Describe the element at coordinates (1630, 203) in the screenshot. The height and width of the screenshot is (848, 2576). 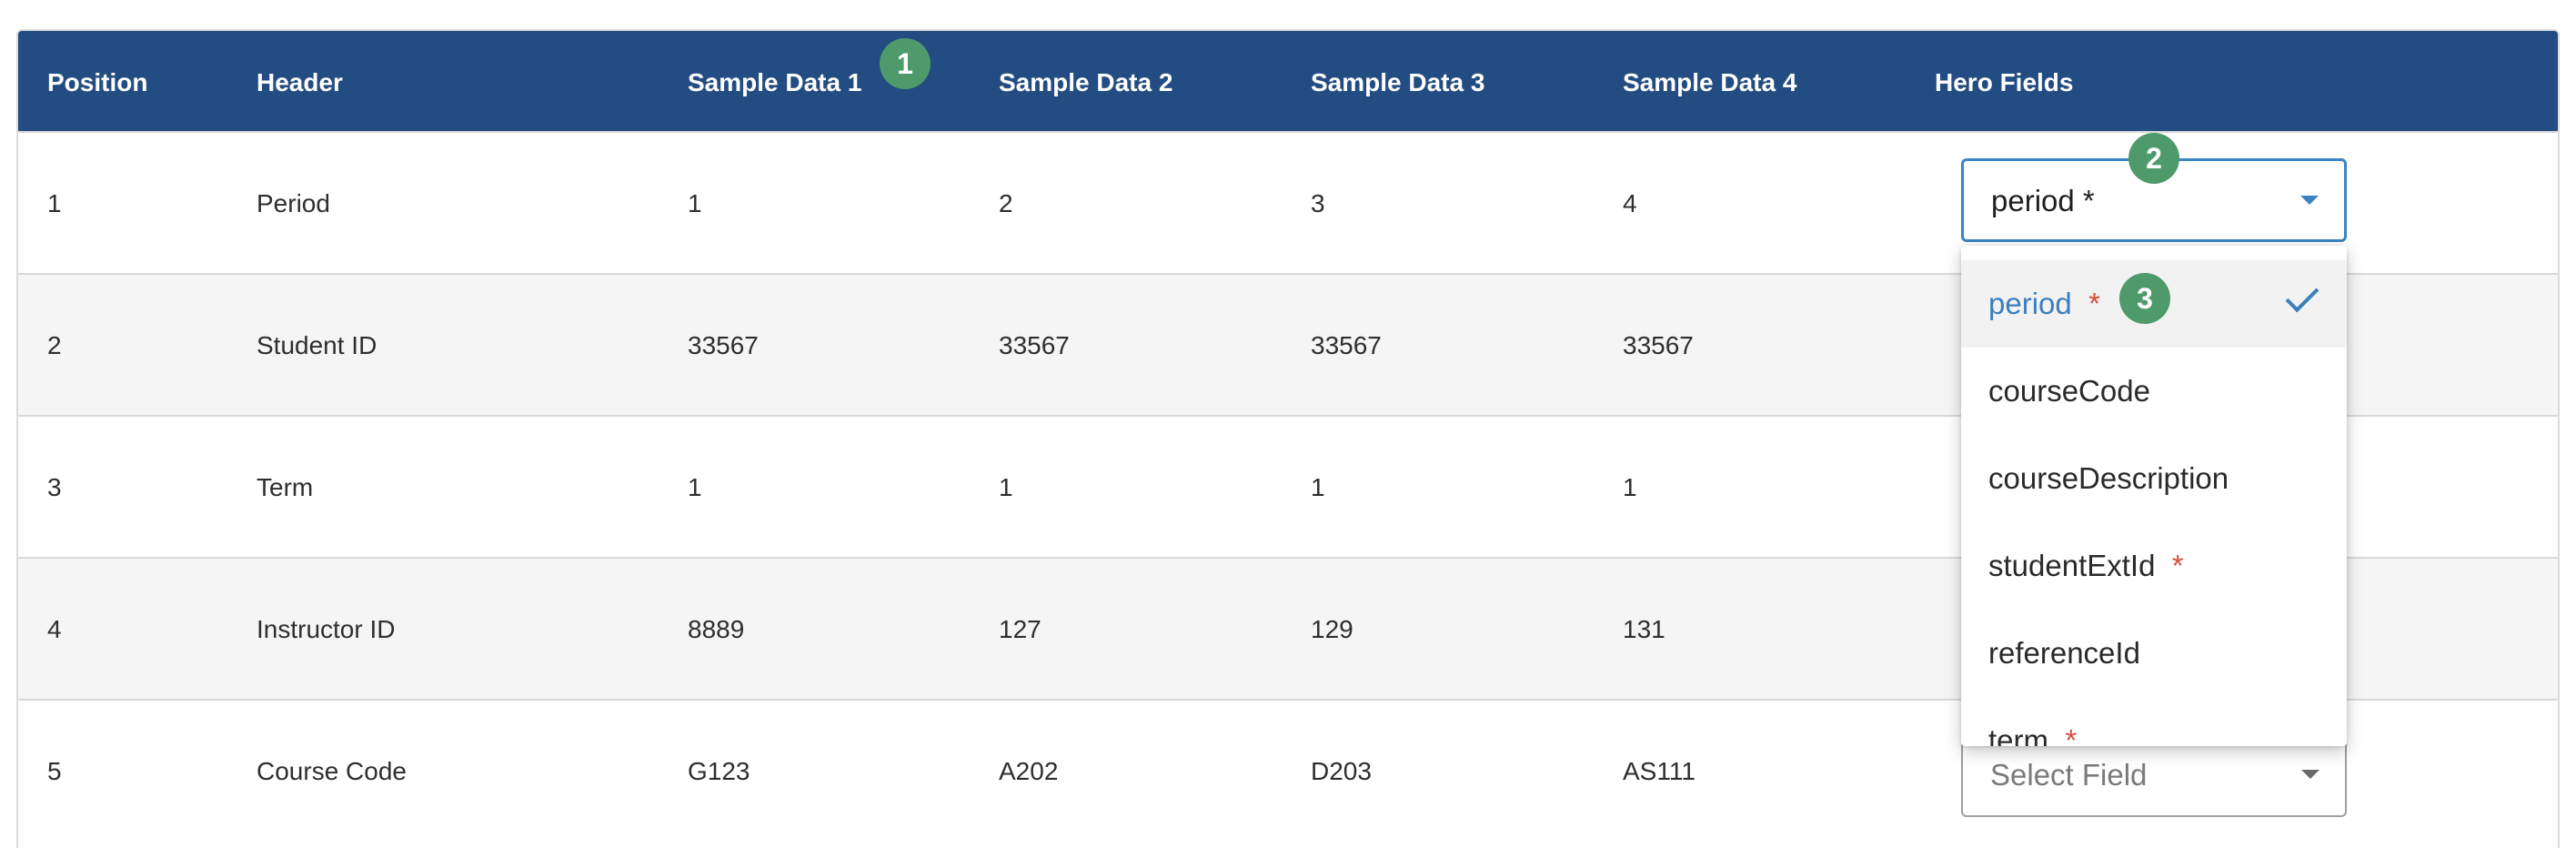
I see `cell-sample-4: 4` at that location.